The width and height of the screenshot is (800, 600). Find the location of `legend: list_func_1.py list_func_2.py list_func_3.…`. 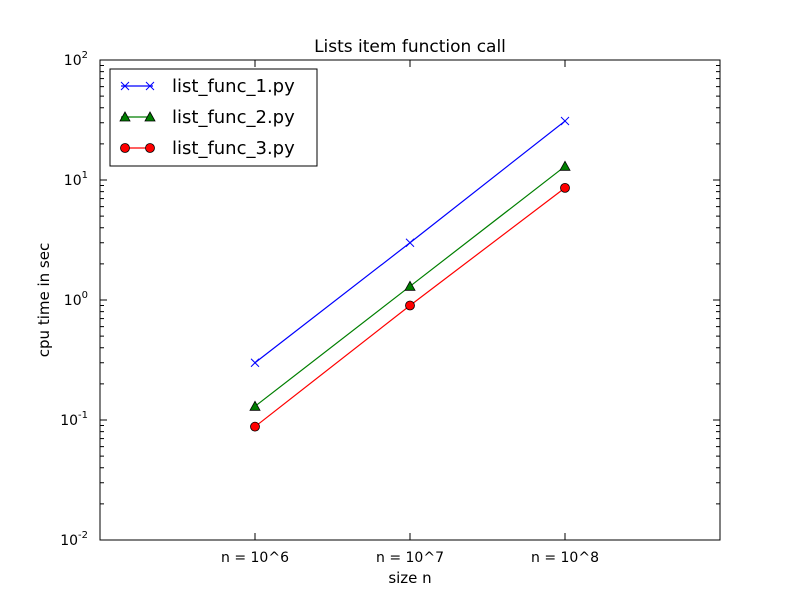

legend: list_func_1.py list_func_2.py list_func_3.… is located at coordinates (213, 117).